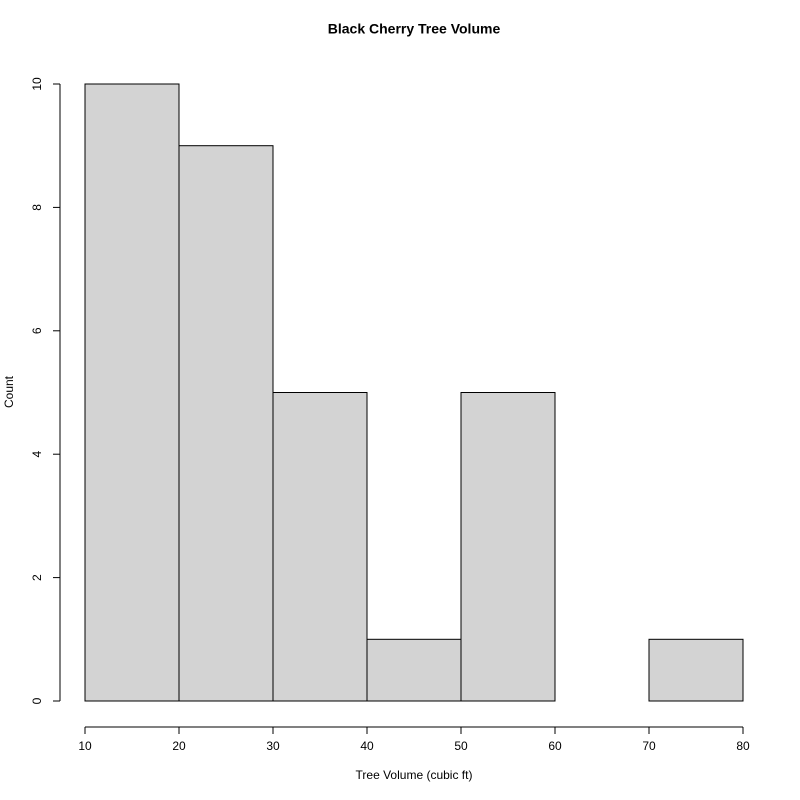  Describe the element at coordinates (37, 454) in the screenshot. I see `y-tick-label: 4` at that location.